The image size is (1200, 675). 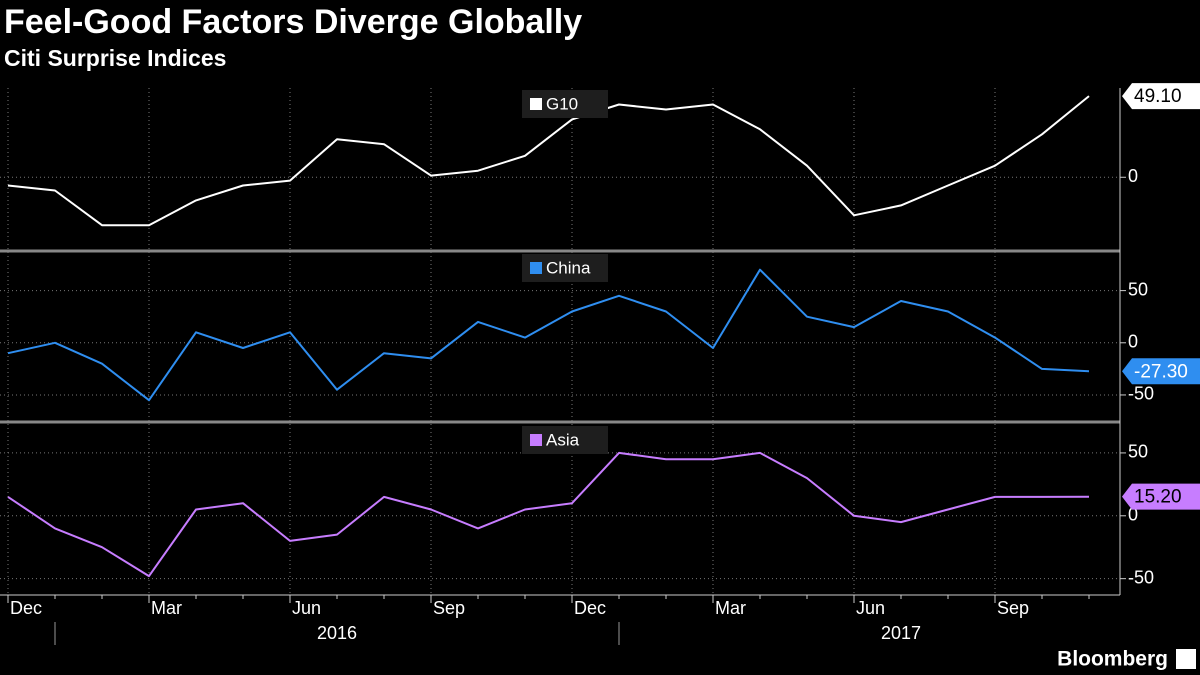 What do you see at coordinates (1158, 96) in the screenshot?
I see `value-label: 49.10` at bounding box center [1158, 96].